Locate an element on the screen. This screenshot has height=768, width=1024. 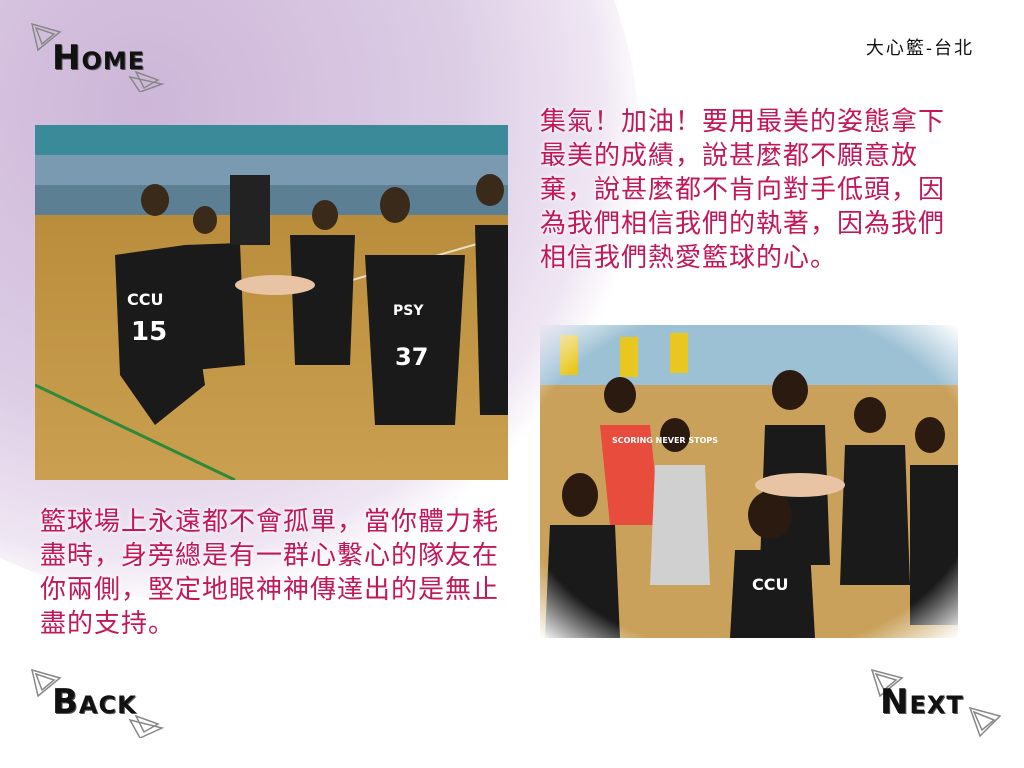
back-button: Back is located at coordinates (100, 703).